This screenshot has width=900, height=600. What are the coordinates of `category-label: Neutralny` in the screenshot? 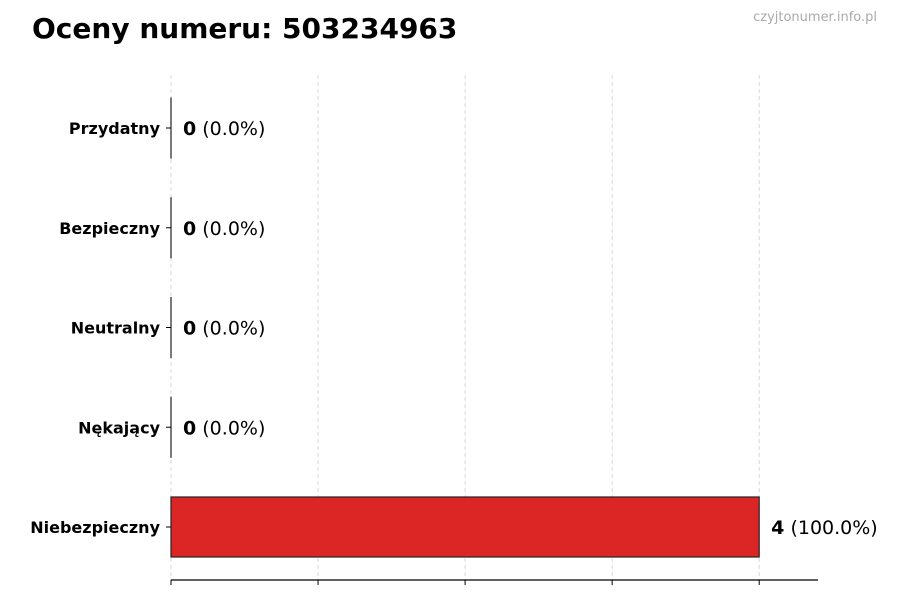 It's located at (116, 328).